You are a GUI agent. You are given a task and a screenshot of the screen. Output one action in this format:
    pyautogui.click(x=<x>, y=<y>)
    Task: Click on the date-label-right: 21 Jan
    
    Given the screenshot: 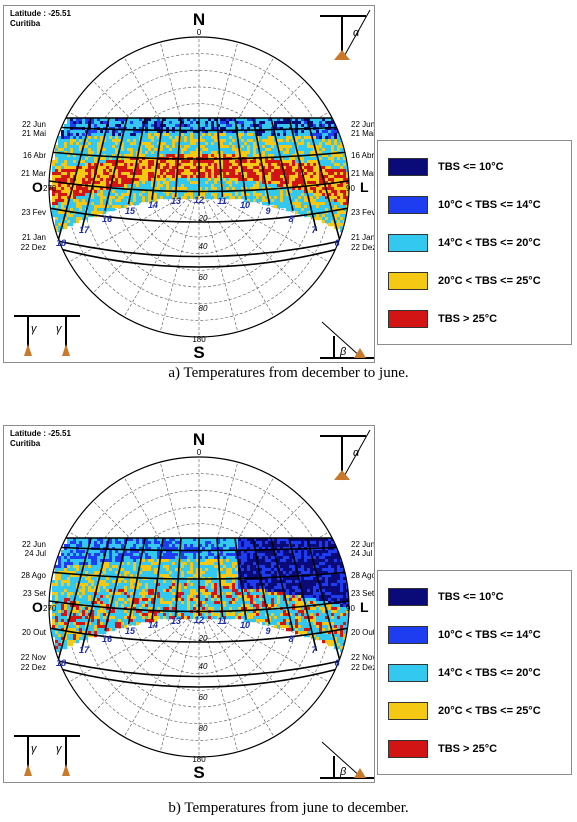 What is the action you would take?
    pyautogui.click(x=362, y=237)
    